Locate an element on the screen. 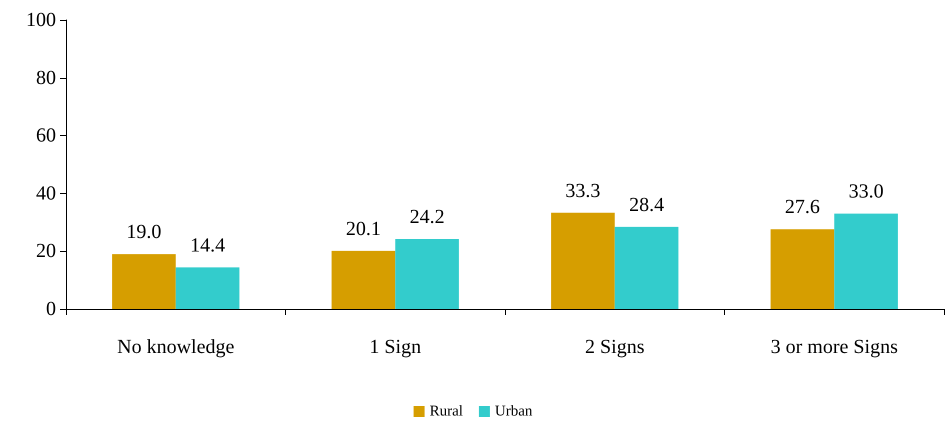 This screenshot has width=946, height=426. data-label: 20.1 is located at coordinates (363, 229).